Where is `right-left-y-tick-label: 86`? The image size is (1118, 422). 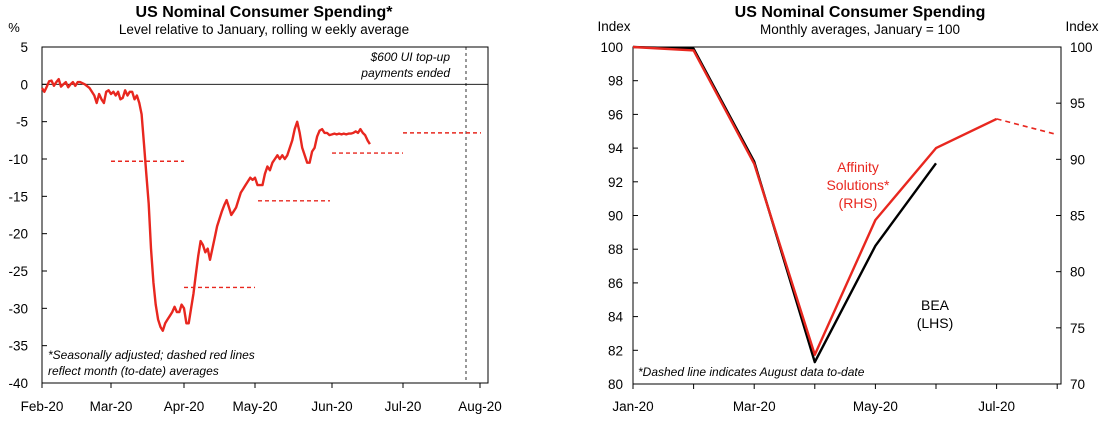
right-left-y-tick-label: 86 is located at coordinates (615, 283).